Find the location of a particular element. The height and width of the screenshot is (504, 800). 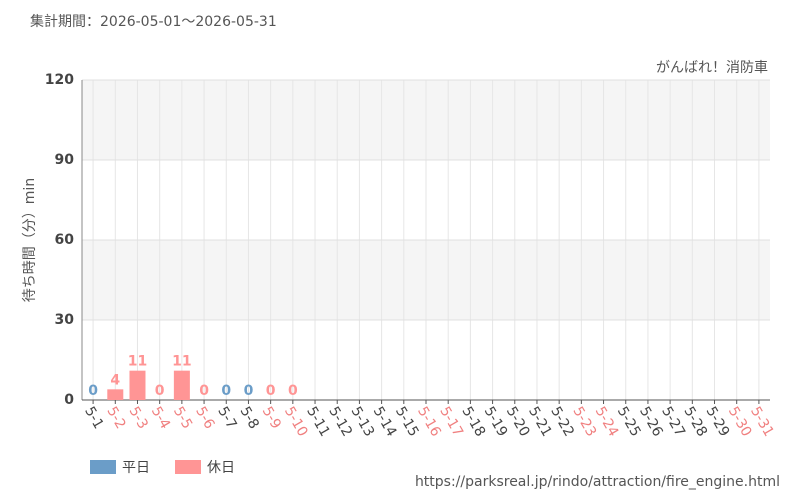

x-tick-label: 5-1 is located at coordinates (93, 418).